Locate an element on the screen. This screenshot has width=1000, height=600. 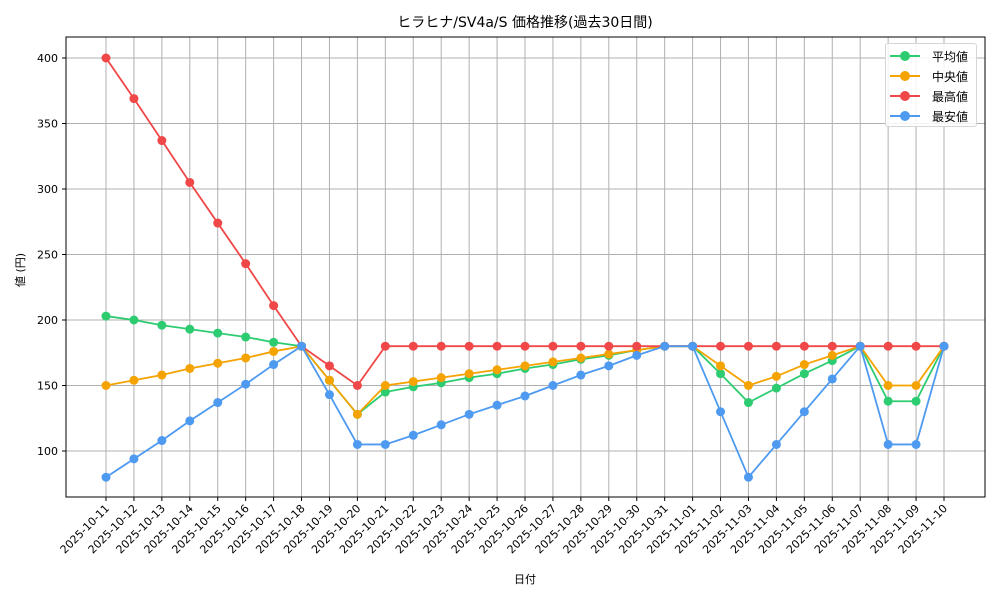
y-tick-label: 200 is located at coordinates (47, 320).